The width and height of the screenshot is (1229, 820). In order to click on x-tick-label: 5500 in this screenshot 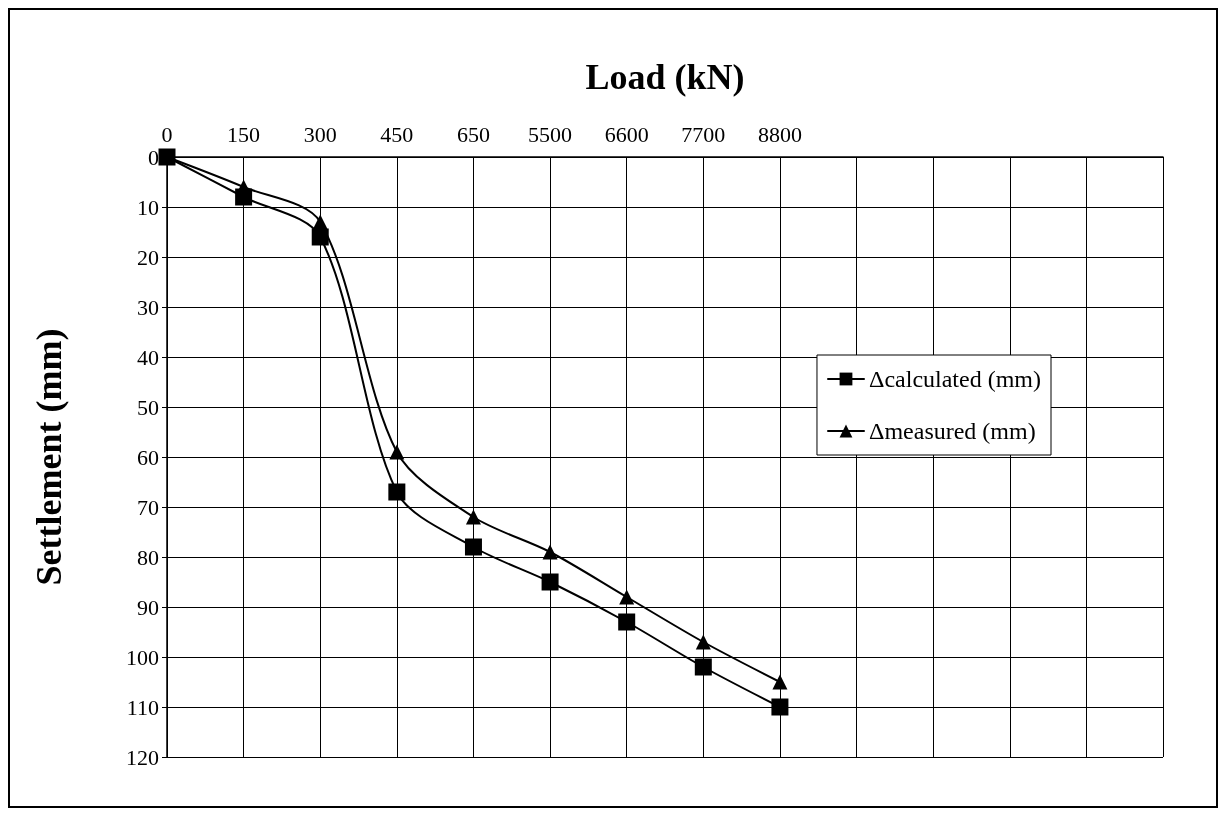, I will do `click(550, 134)`.